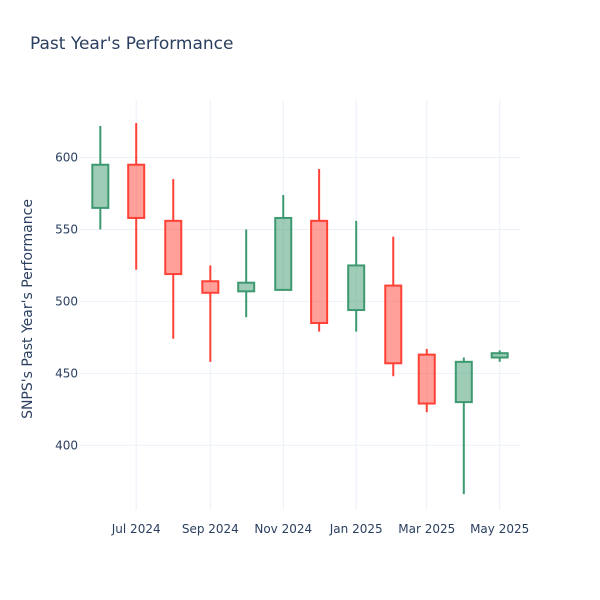 This screenshot has height=600, width=600. Describe the element at coordinates (28, 309) in the screenshot. I see `y-axis-title: SNPS's Past Year's Performance` at that location.